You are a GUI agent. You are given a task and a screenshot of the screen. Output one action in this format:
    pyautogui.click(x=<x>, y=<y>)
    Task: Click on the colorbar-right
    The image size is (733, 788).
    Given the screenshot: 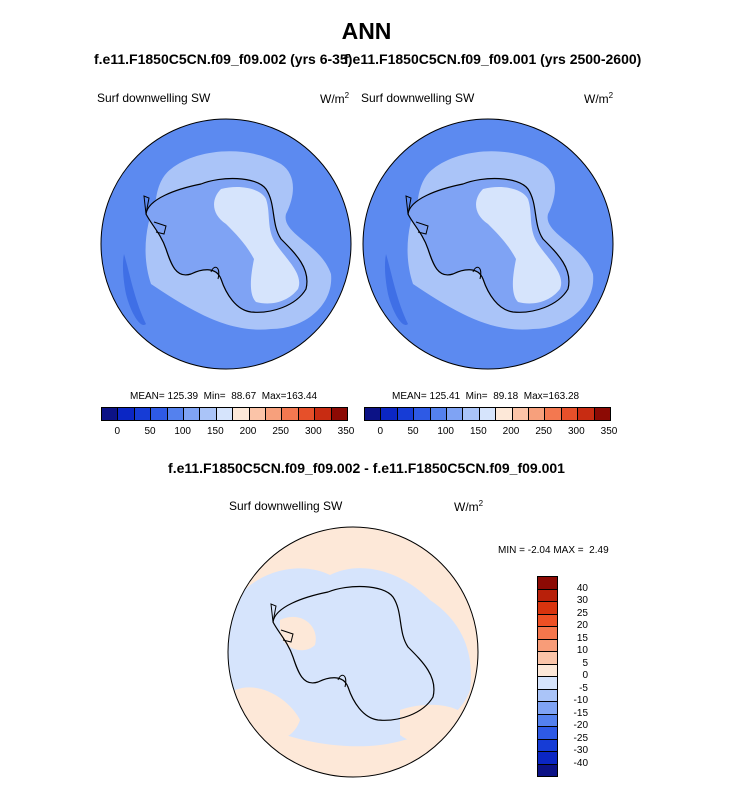 What is the action you would take?
    pyautogui.click(x=487, y=414)
    